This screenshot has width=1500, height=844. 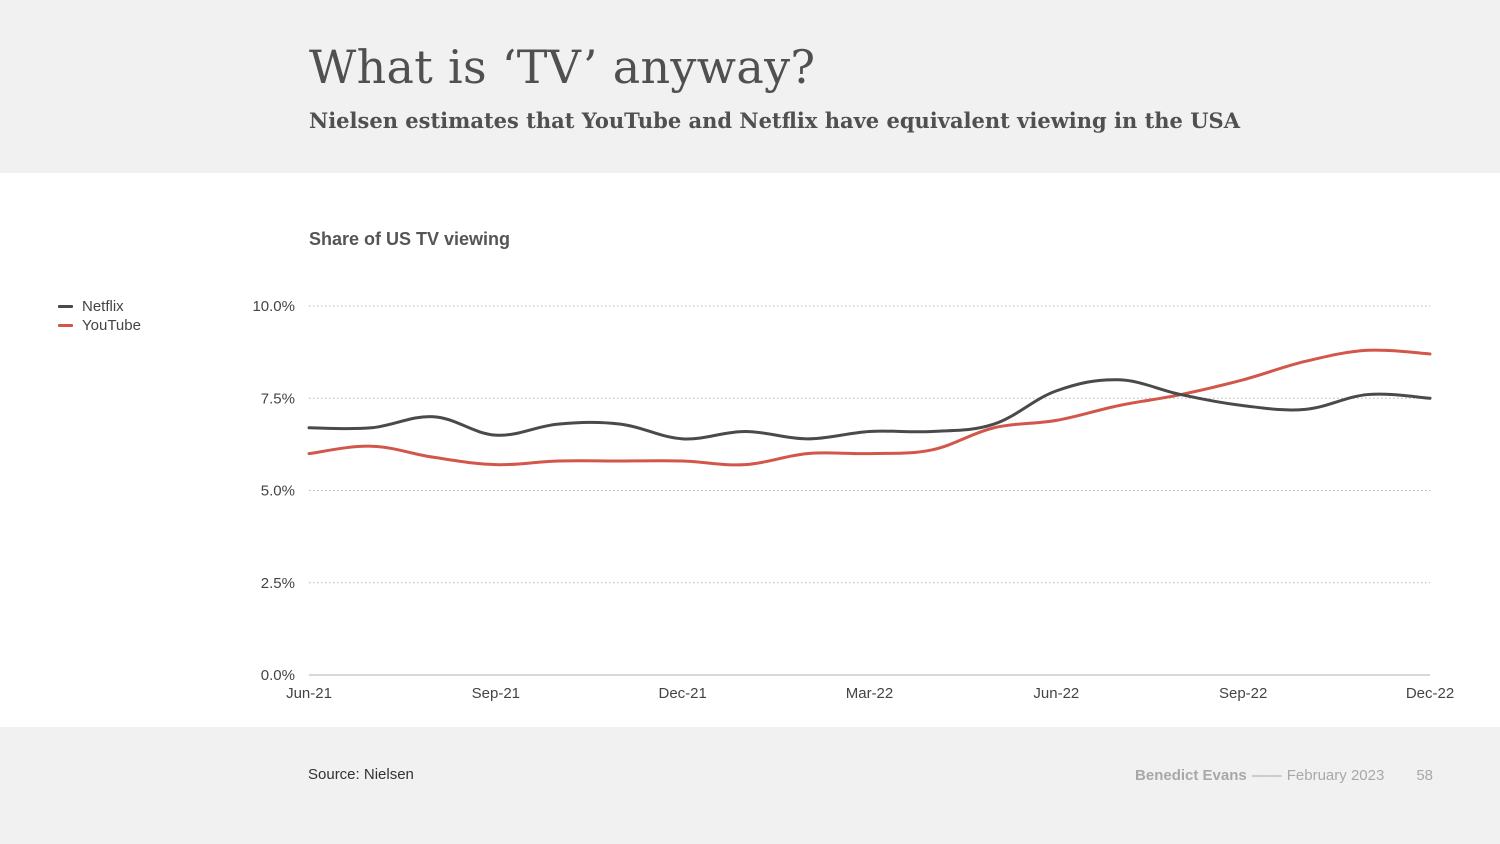 I want to click on x-tick-label: Sep-21, so click(x=496, y=693).